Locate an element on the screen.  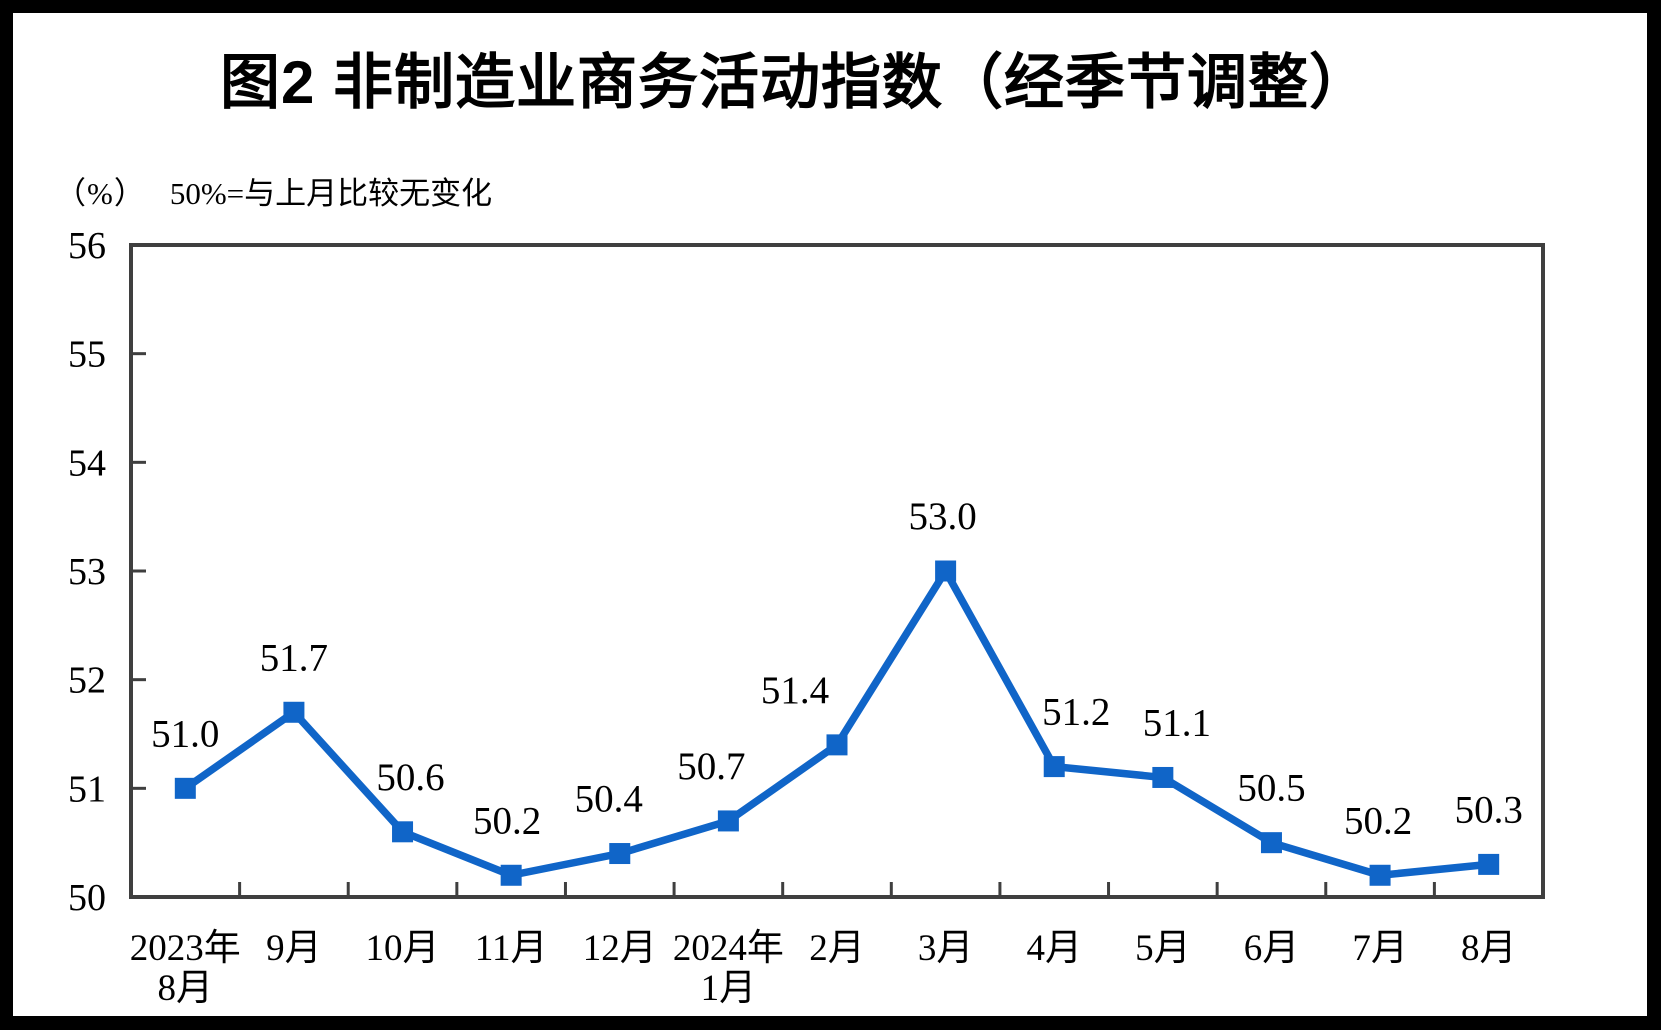
axis-note: （%） 50%=与上月比较无变化 is located at coordinates (273, 190).